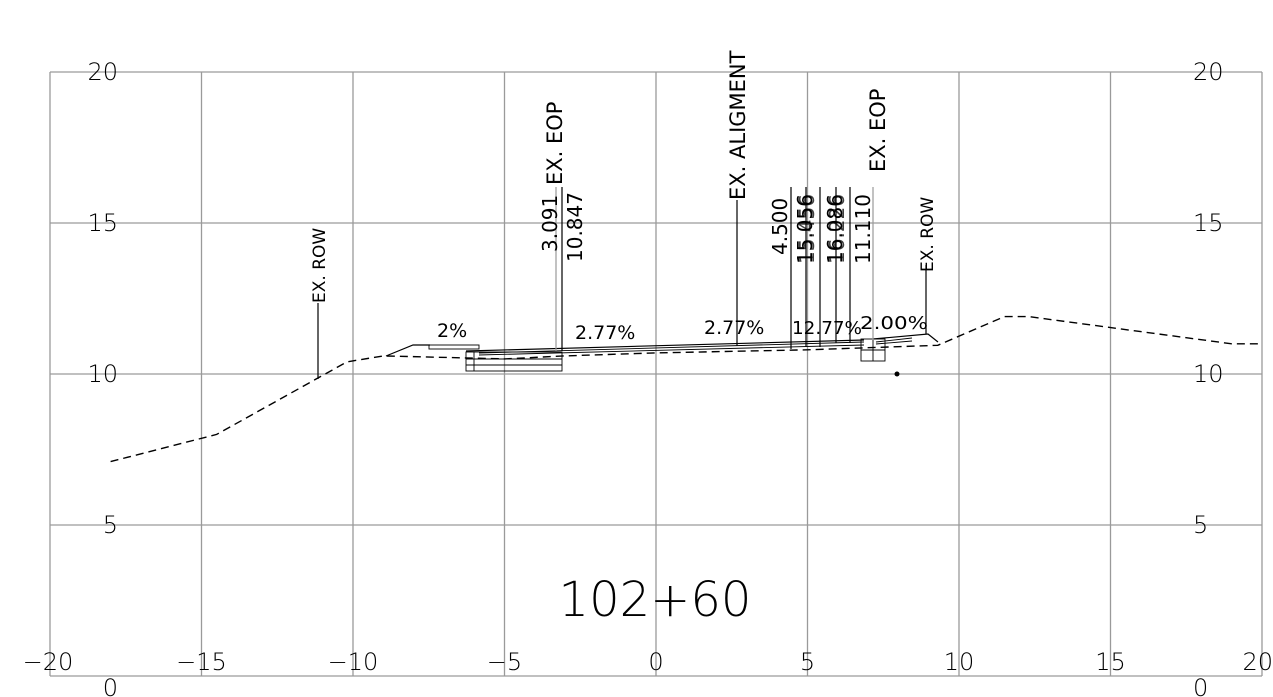  I want to click on slope-left-lane: 2.77%, so click(605, 333).